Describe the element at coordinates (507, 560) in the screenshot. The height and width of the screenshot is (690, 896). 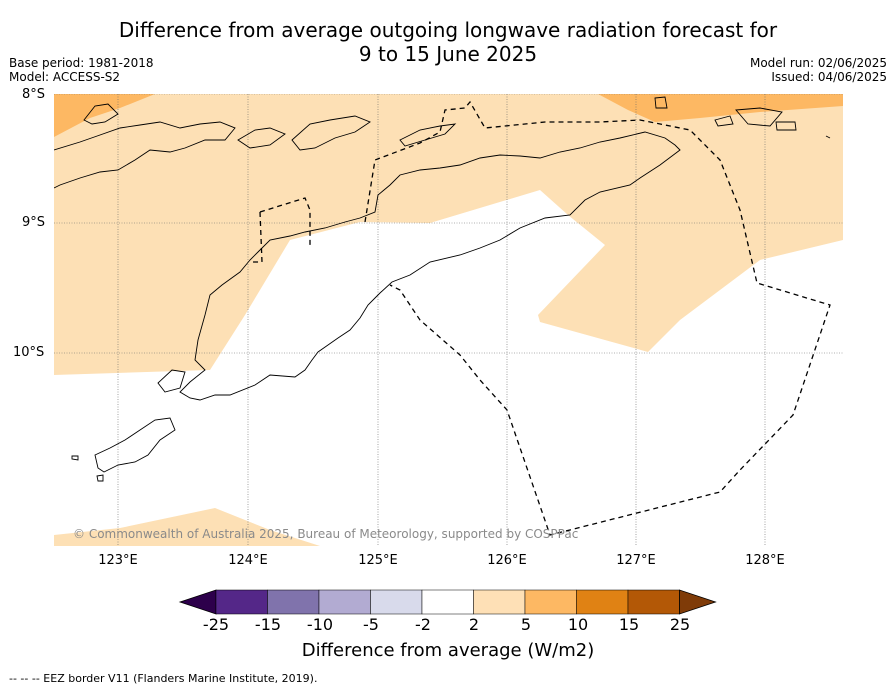
I see `lon-label-126e: 126°E` at that location.